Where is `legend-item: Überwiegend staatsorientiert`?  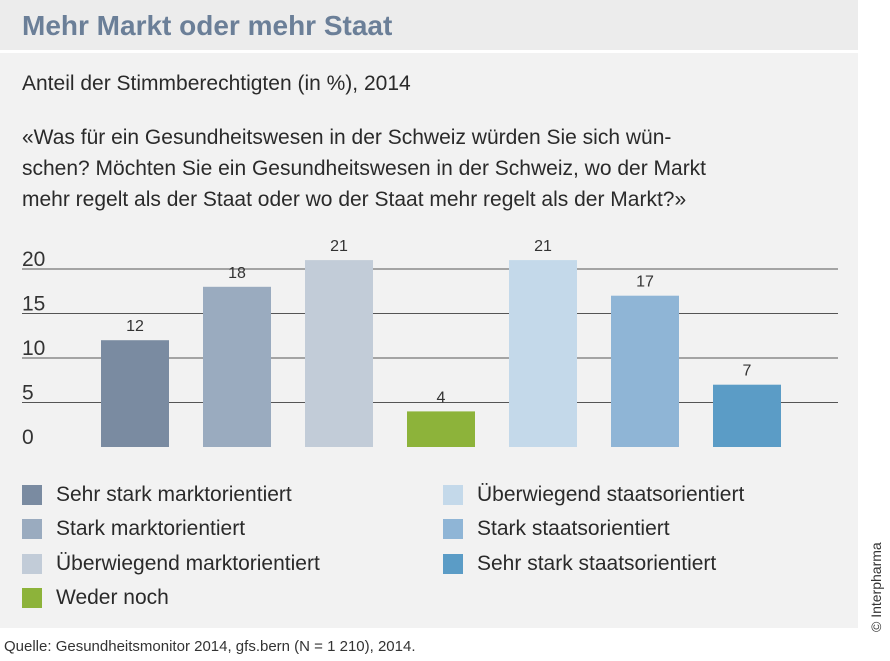 legend-item: Überwiegend staatsorientiert is located at coordinates (593, 495).